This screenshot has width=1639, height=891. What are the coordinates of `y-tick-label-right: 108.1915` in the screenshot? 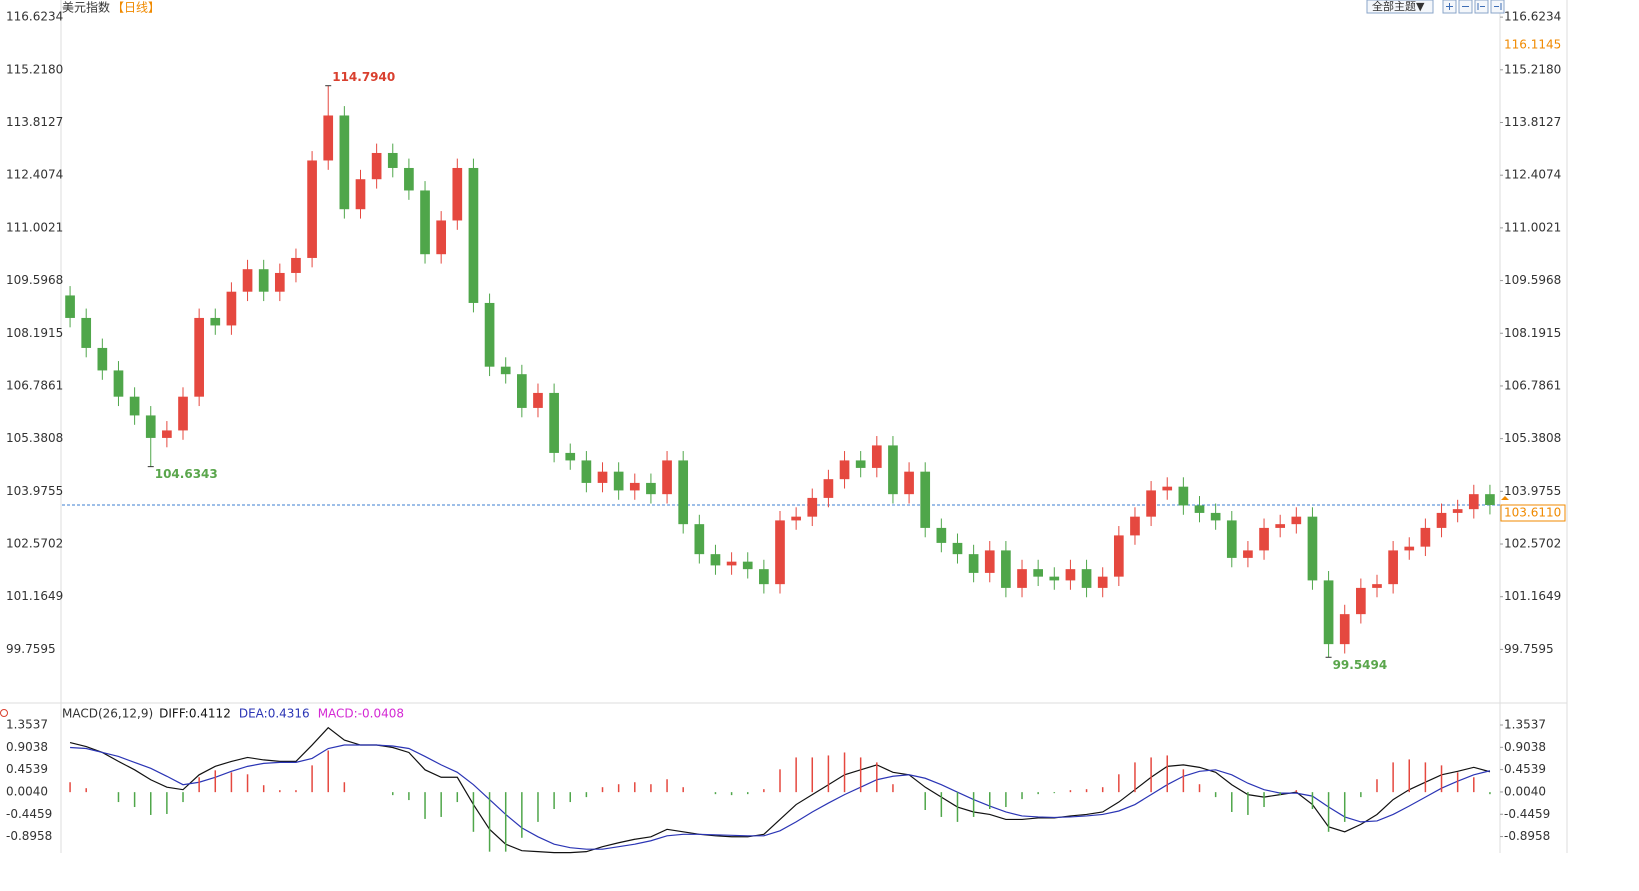 It's located at (1532, 333).